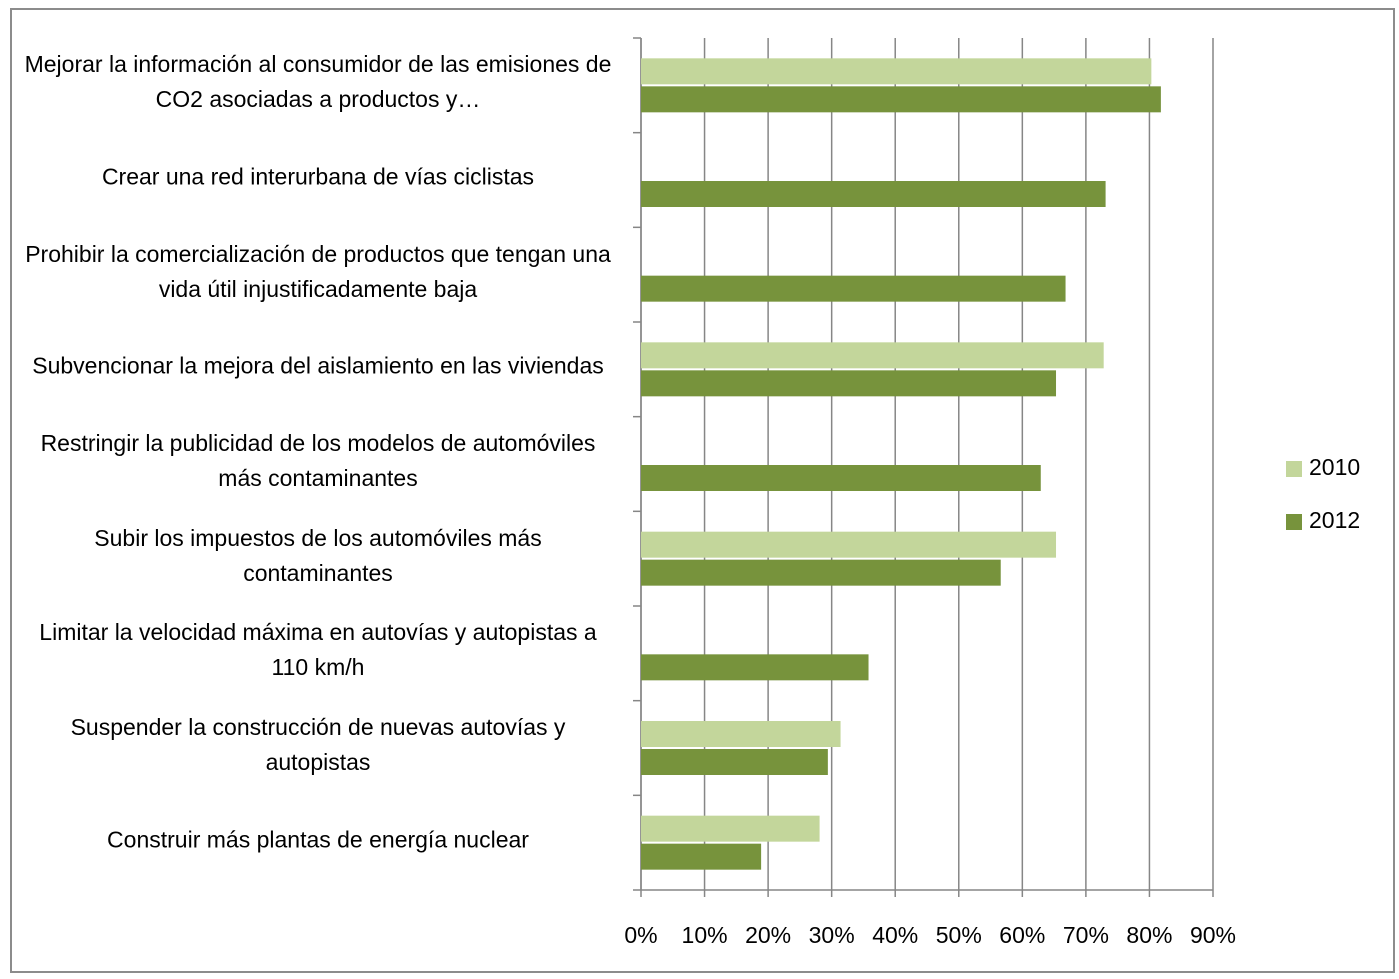 The image size is (1399, 979). I want to click on legend-label: 2012, so click(1334, 520).